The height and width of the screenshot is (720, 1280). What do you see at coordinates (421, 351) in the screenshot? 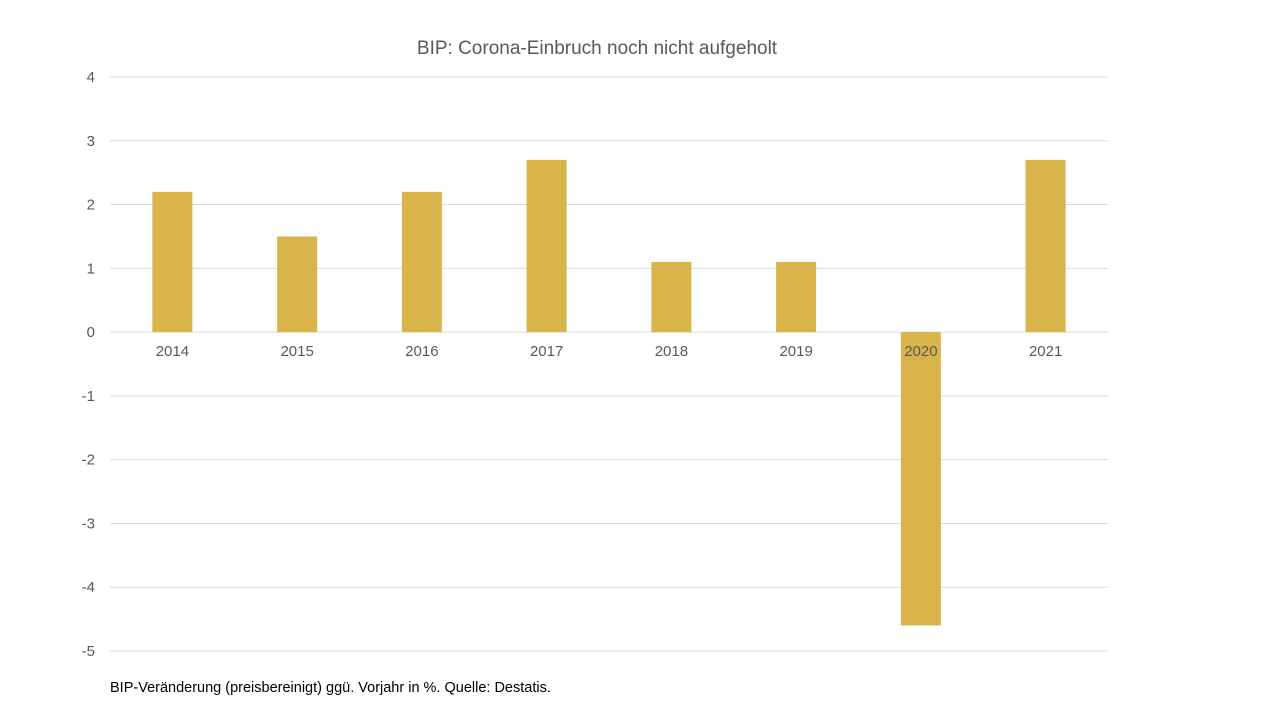
I see `x-tick-label: 2016` at bounding box center [421, 351].